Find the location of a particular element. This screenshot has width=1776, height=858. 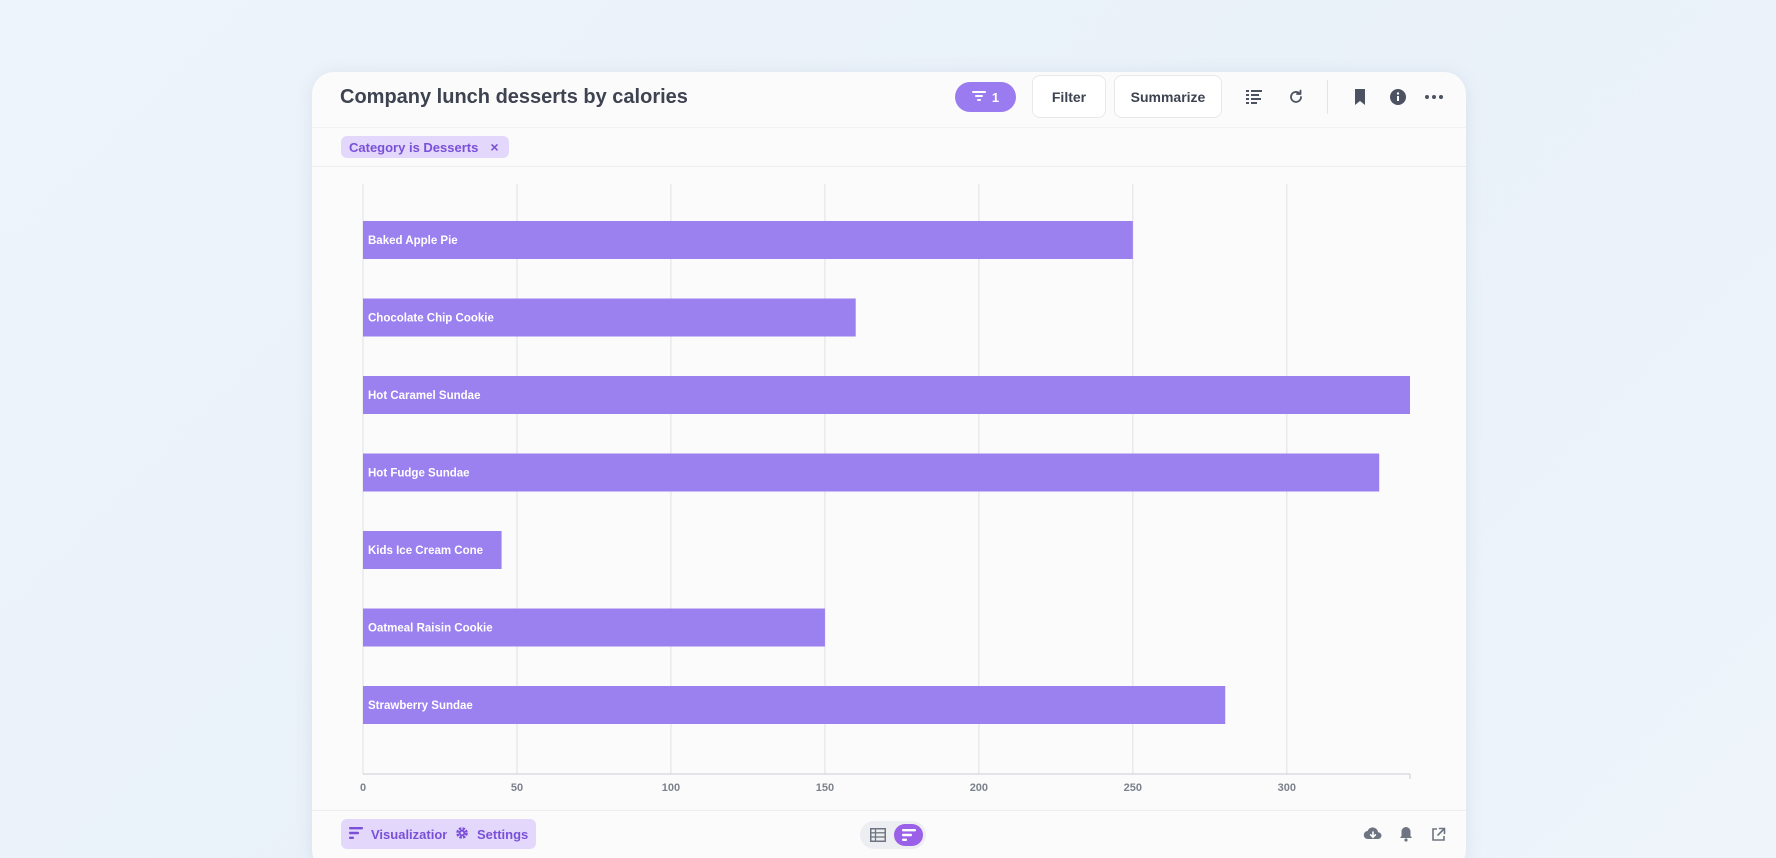

bar-label: Baked Apple Pie is located at coordinates (413, 241).